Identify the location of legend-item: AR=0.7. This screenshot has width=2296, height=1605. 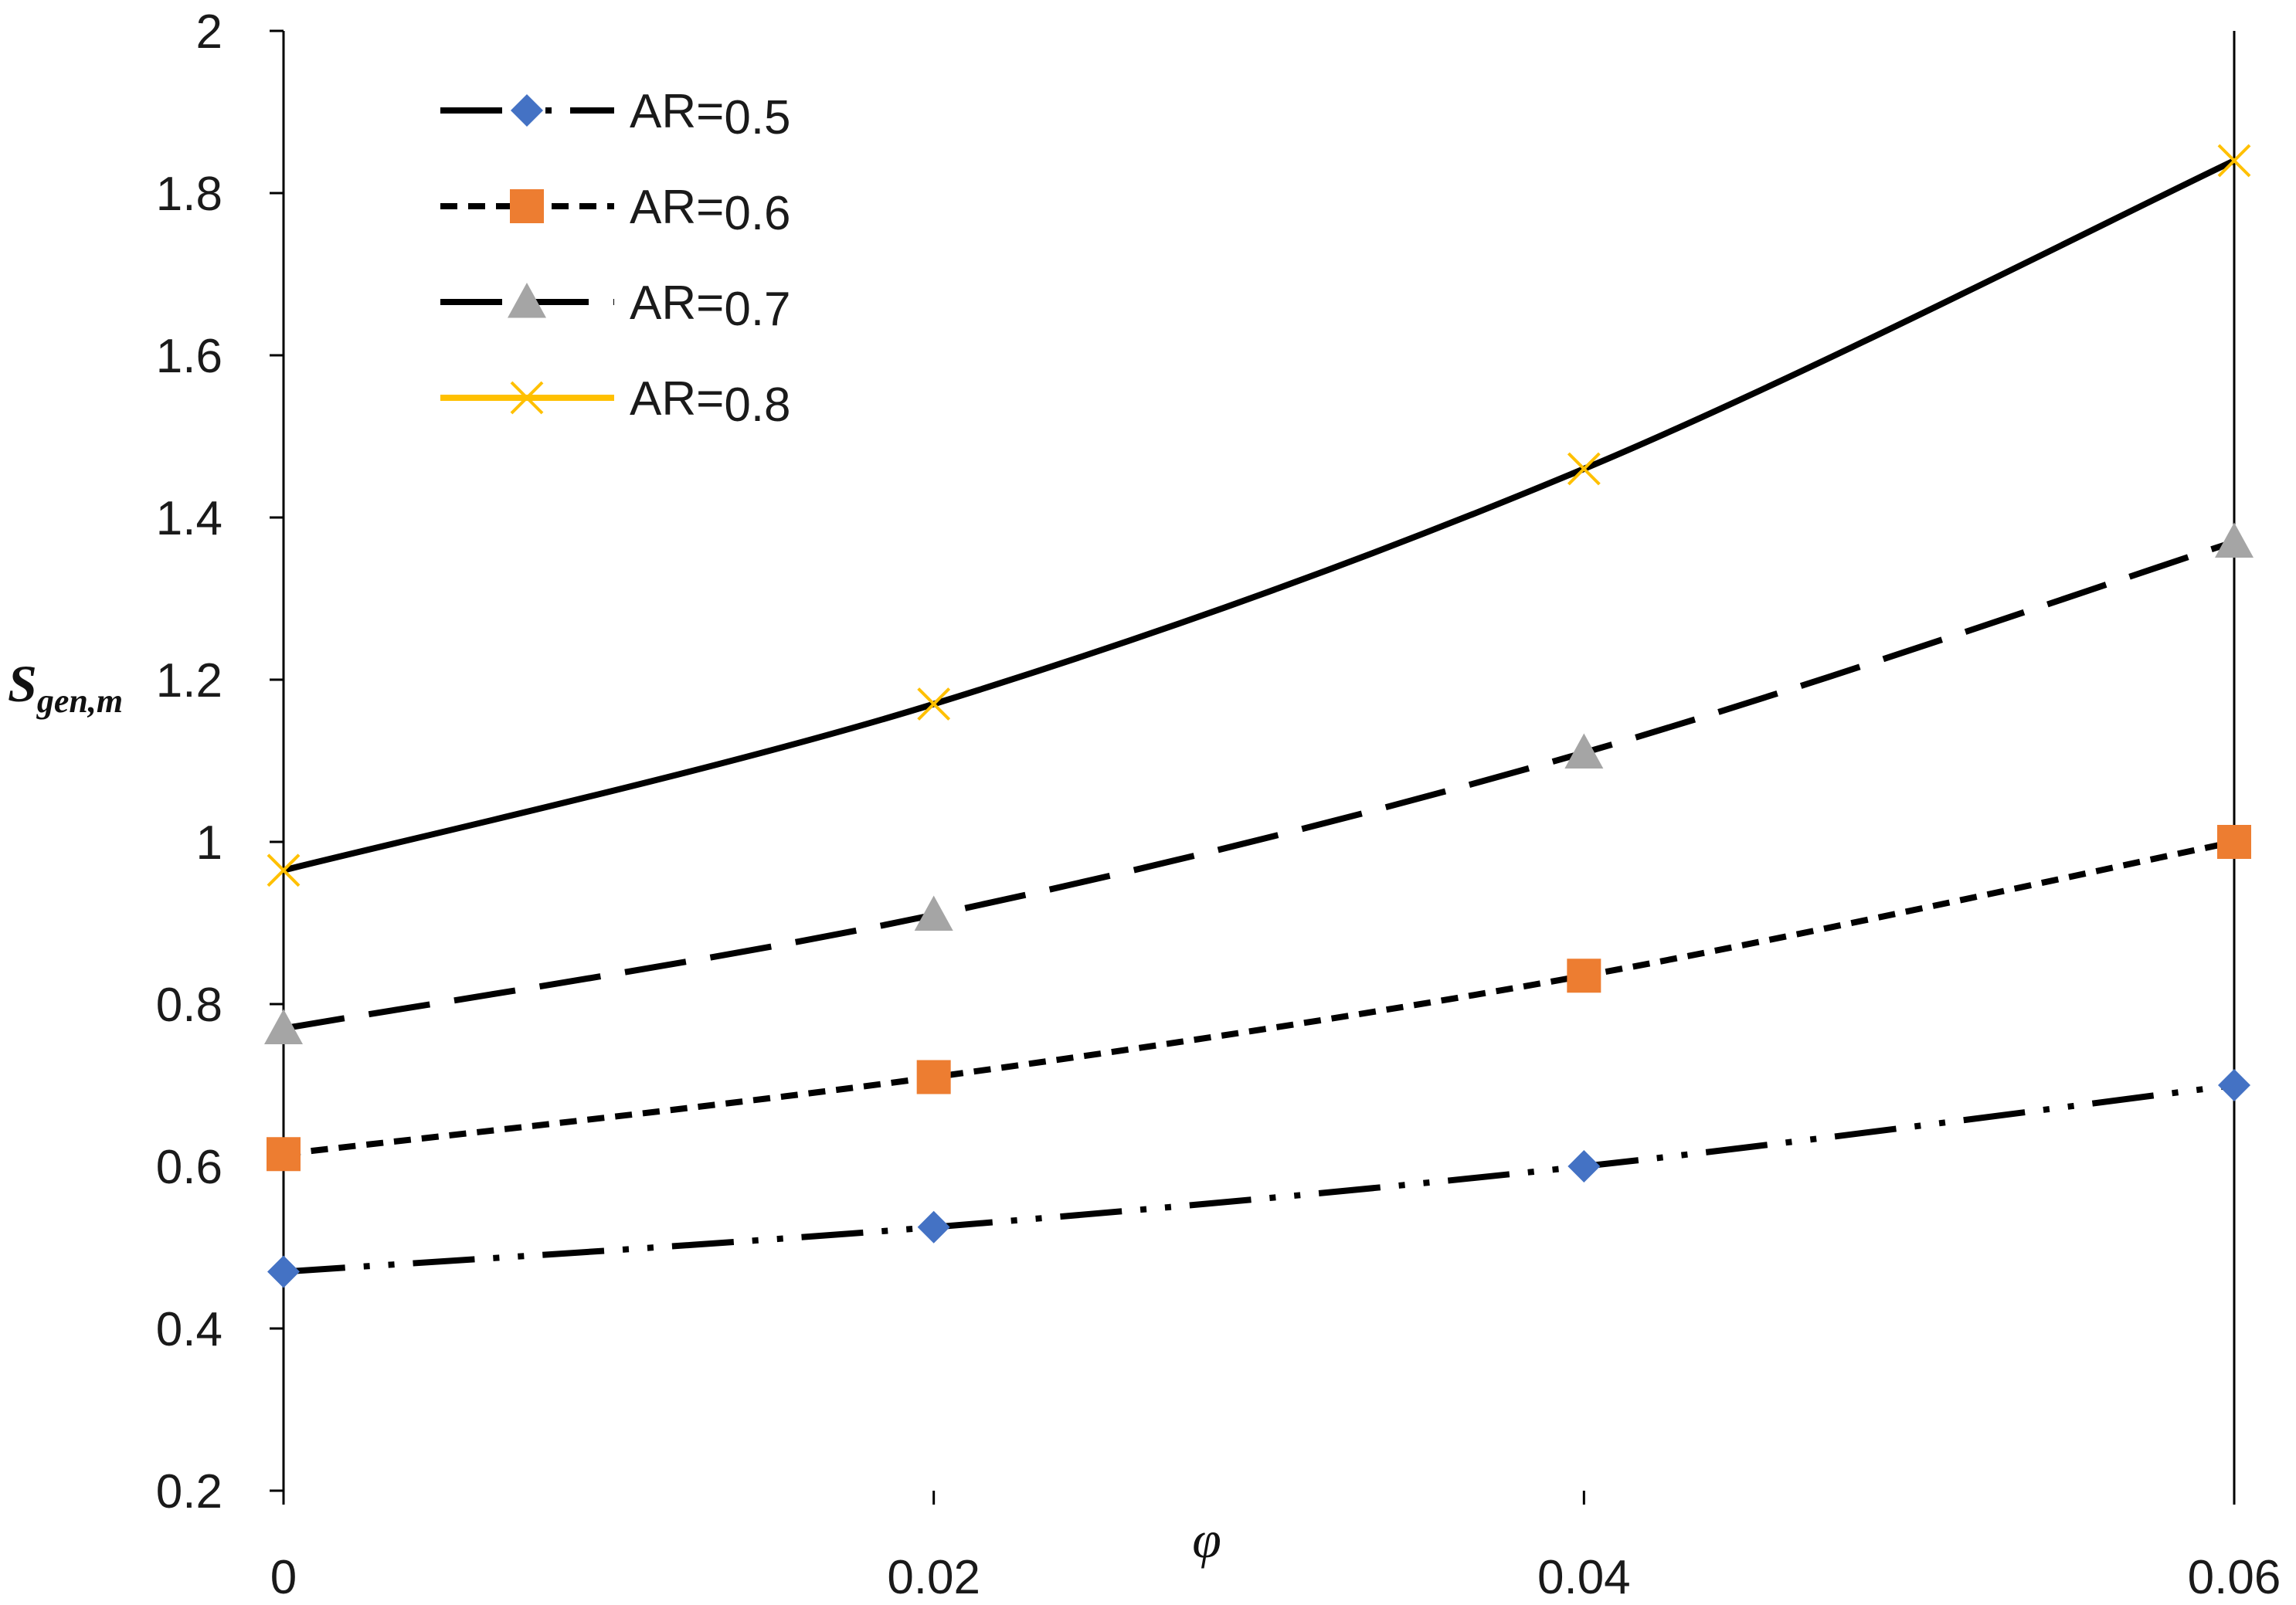
(615, 306).